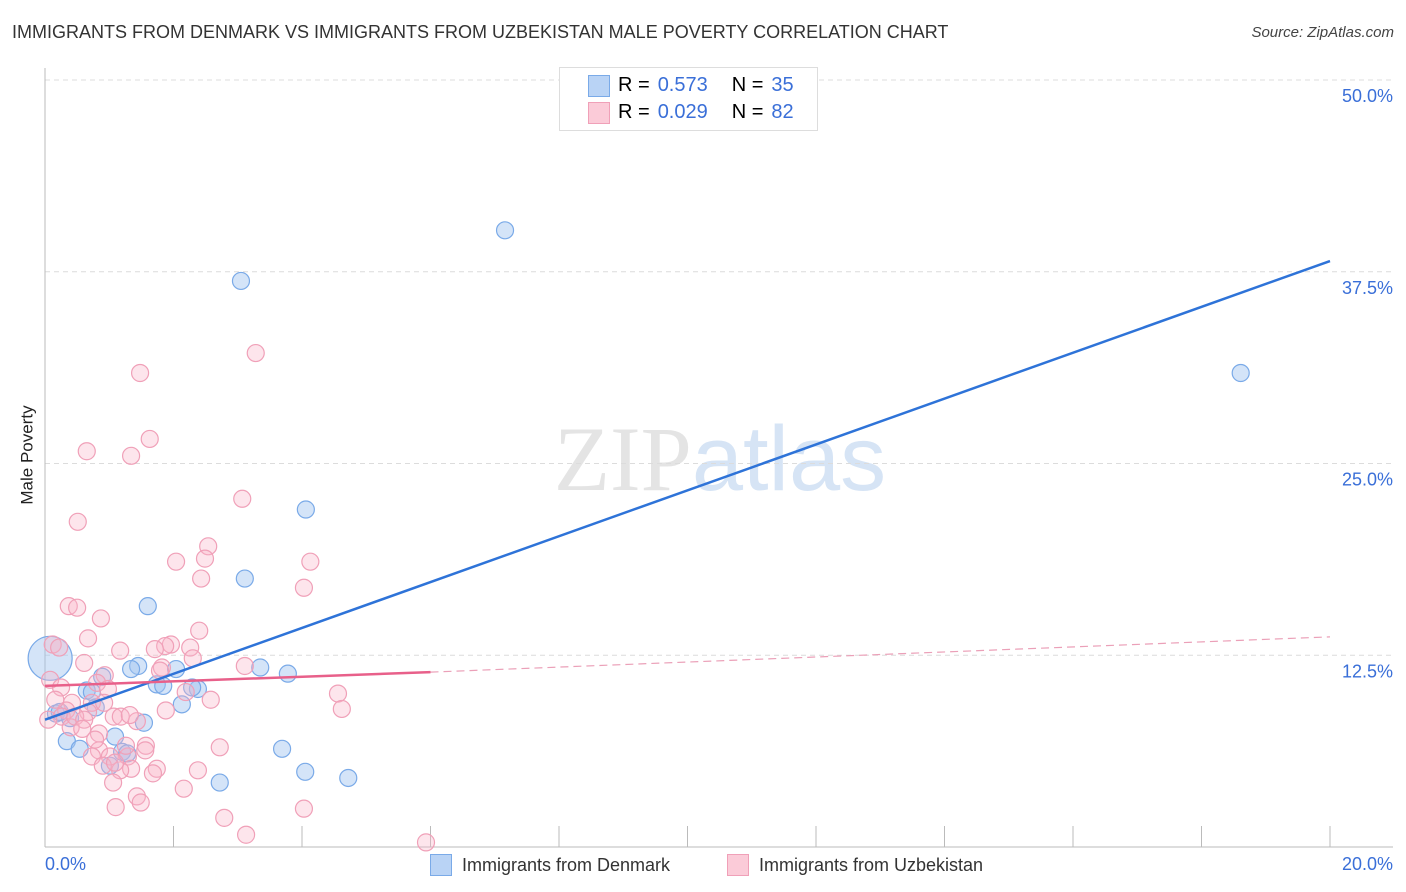  I want to click on r-value: 0.029, so click(682, 112).